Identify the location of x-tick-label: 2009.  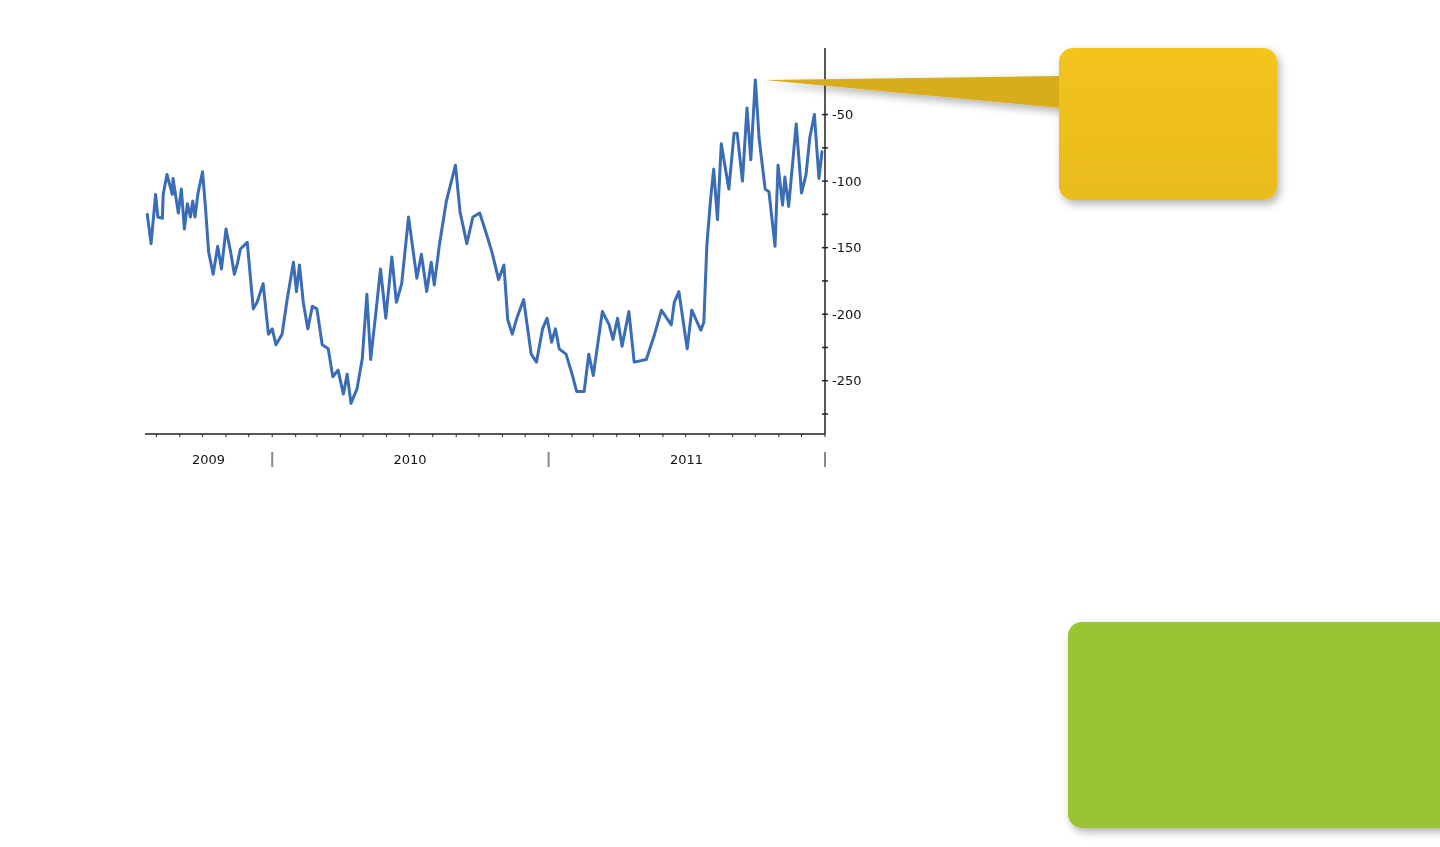
(209, 459).